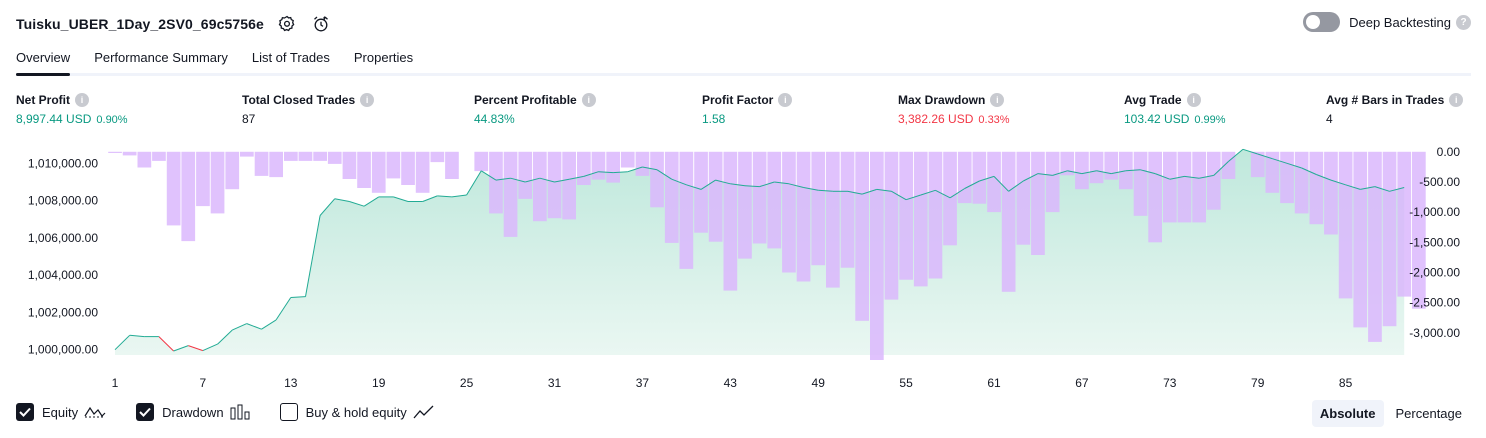 The width and height of the screenshot is (1486, 438). Describe the element at coordinates (1329, 119) in the screenshot. I see `stat-value: 4` at that location.